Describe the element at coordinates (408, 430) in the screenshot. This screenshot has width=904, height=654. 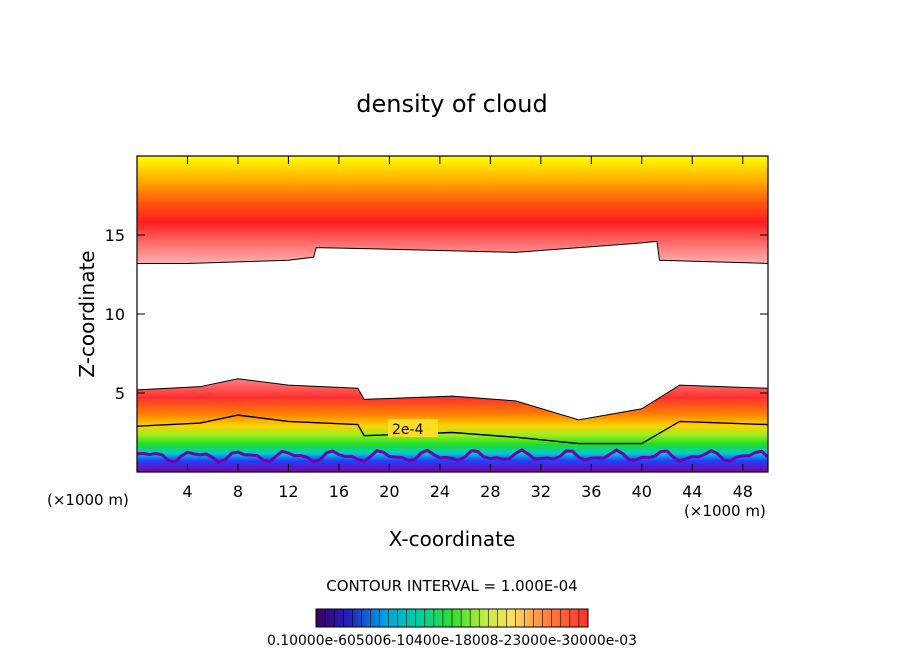
I see `contour-label: 2e-4` at that location.